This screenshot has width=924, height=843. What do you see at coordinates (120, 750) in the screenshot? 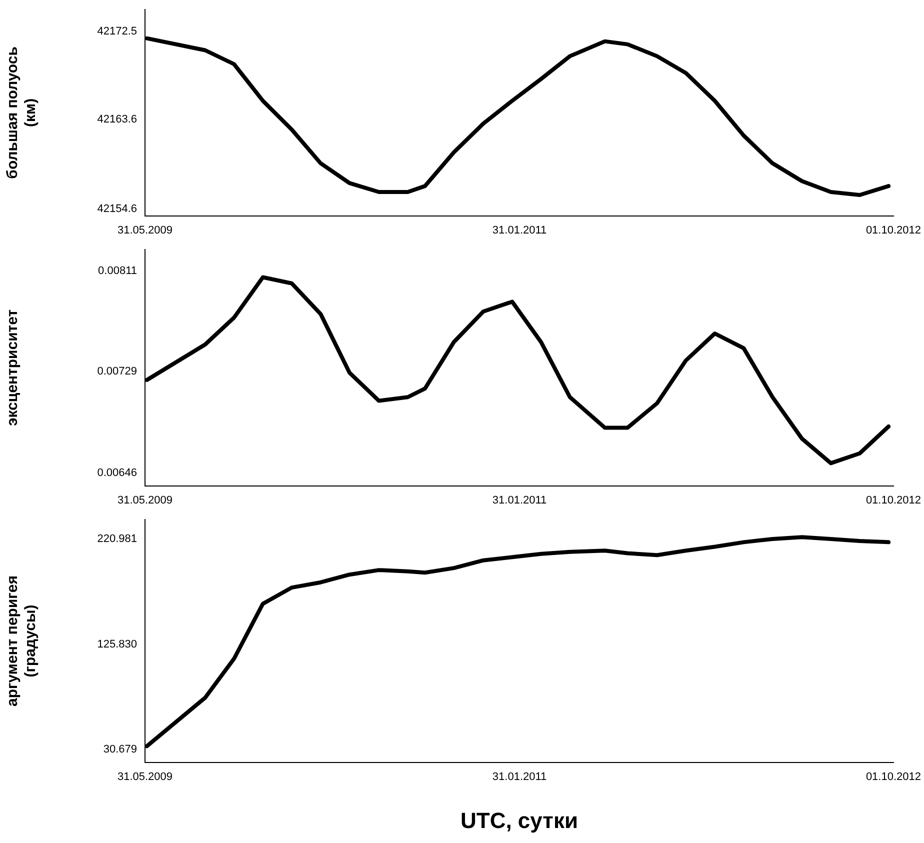
I see `y-tick-label: 30.679` at bounding box center [120, 750].